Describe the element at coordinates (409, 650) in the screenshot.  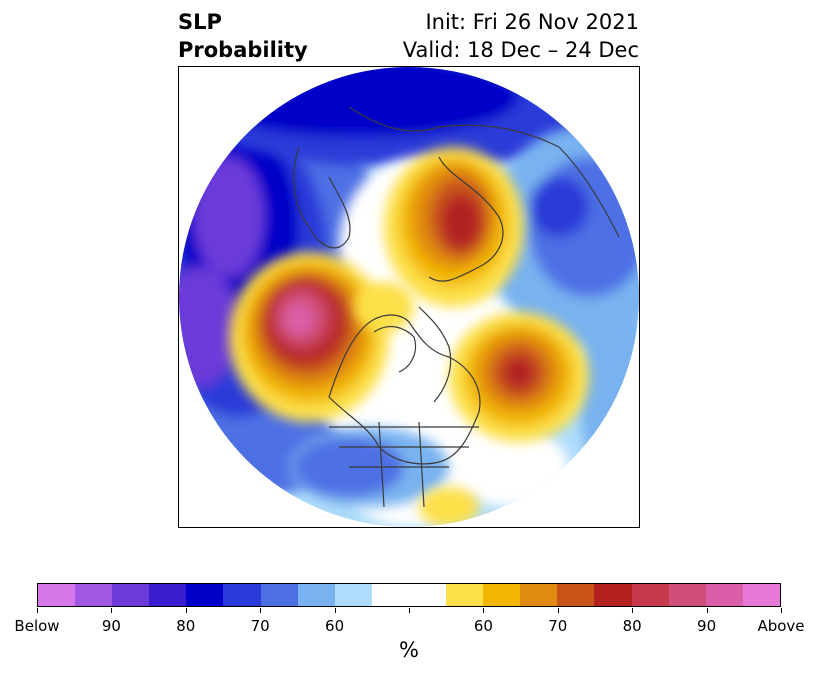
I see `colorbar-unit-label: %` at that location.